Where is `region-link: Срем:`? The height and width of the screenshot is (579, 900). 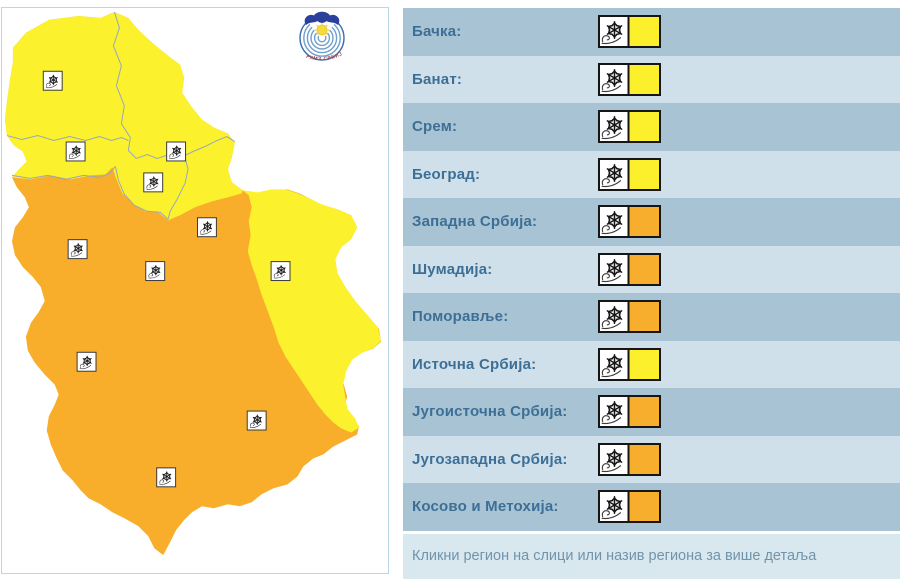
region-link: Срем: is located at coordinates (435, 127).